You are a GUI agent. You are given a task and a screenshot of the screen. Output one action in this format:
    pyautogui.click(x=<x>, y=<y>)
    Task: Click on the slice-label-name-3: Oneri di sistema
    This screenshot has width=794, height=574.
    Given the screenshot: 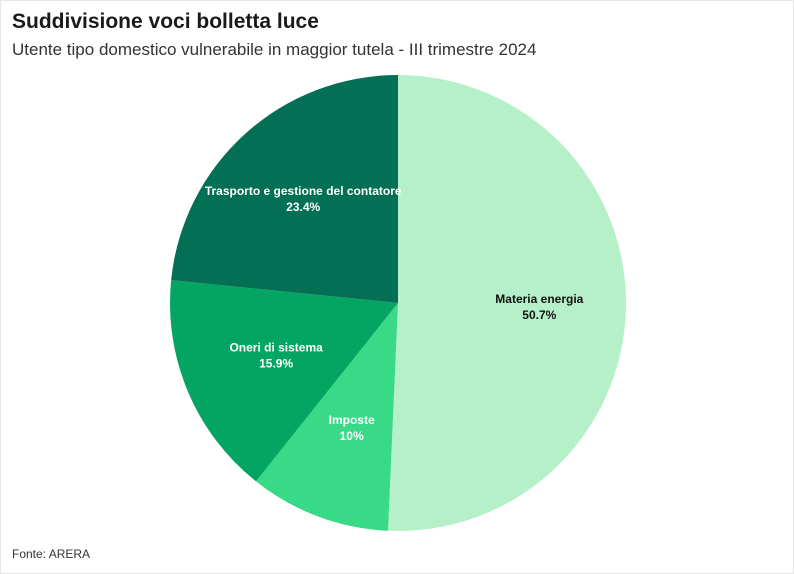 What is the action you would take?
    pyautogui.click(x=276, y=347)
    